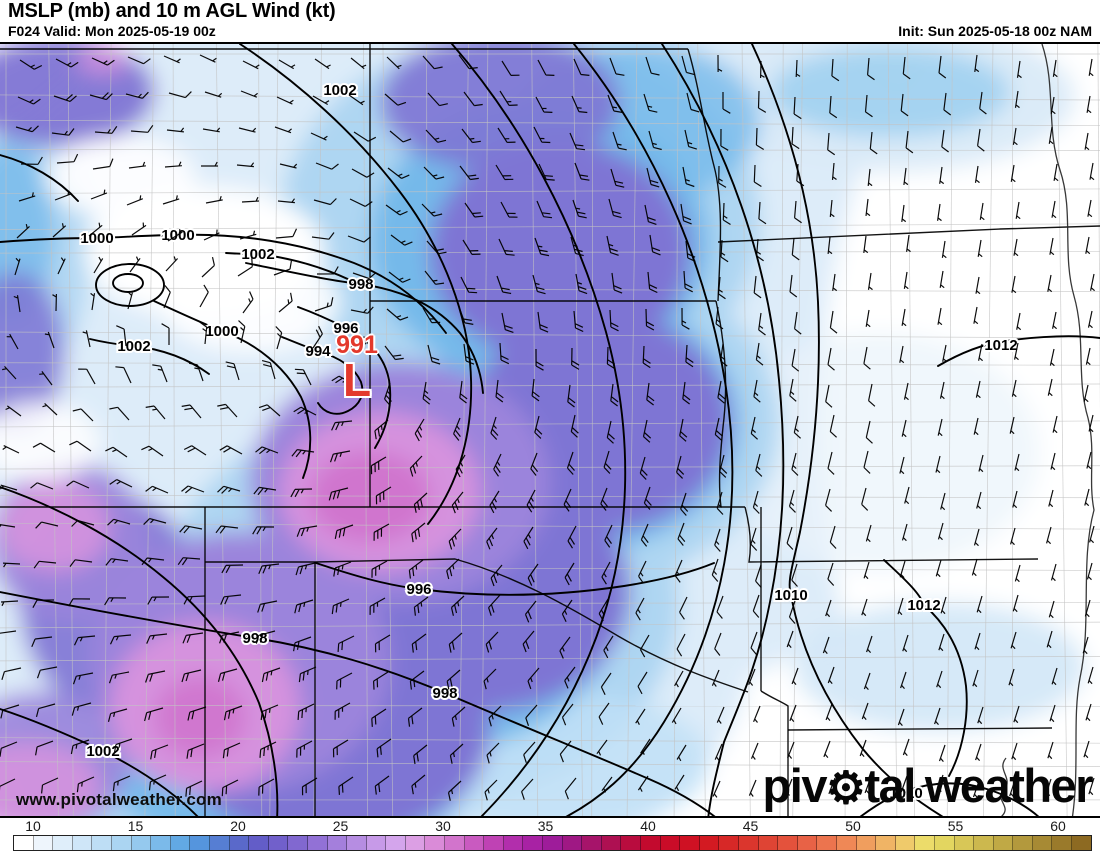  I want to click on colorbar-tick-label: 20, so click(238, 826).